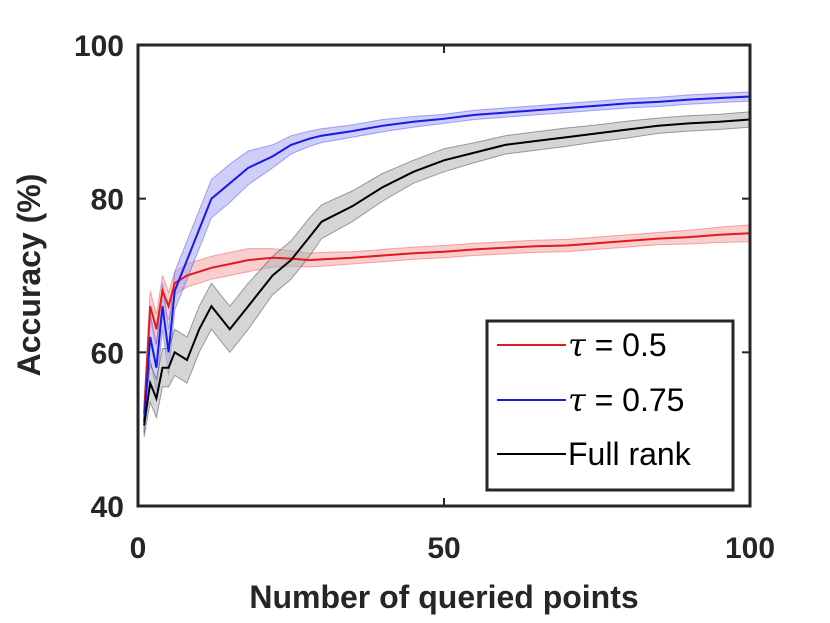  I want to click on x-tick-label: 0, so click(138, 548).